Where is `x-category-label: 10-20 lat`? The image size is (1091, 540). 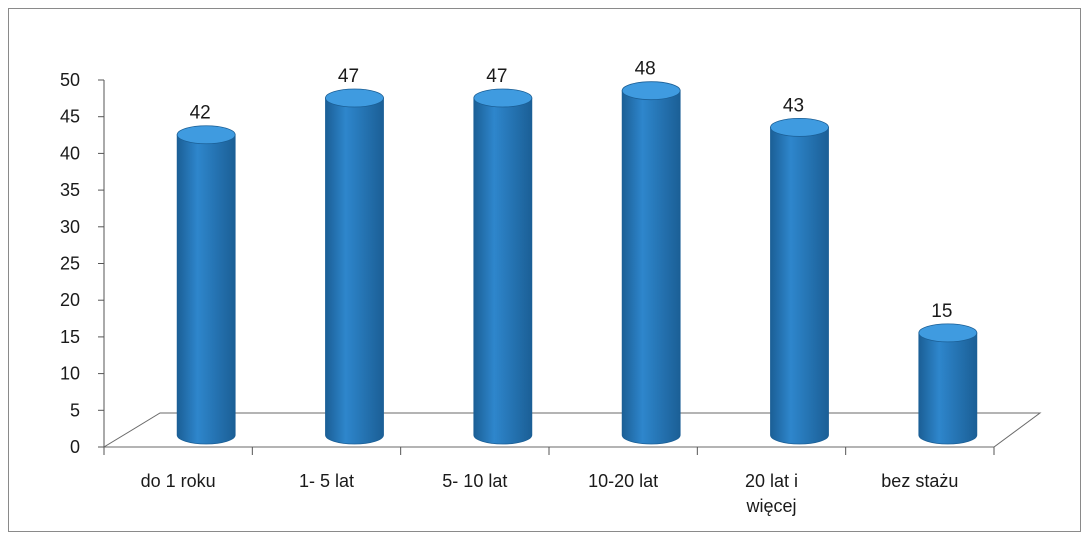 x-category-label: 10-20 lat is located at coordinates (623, 481).